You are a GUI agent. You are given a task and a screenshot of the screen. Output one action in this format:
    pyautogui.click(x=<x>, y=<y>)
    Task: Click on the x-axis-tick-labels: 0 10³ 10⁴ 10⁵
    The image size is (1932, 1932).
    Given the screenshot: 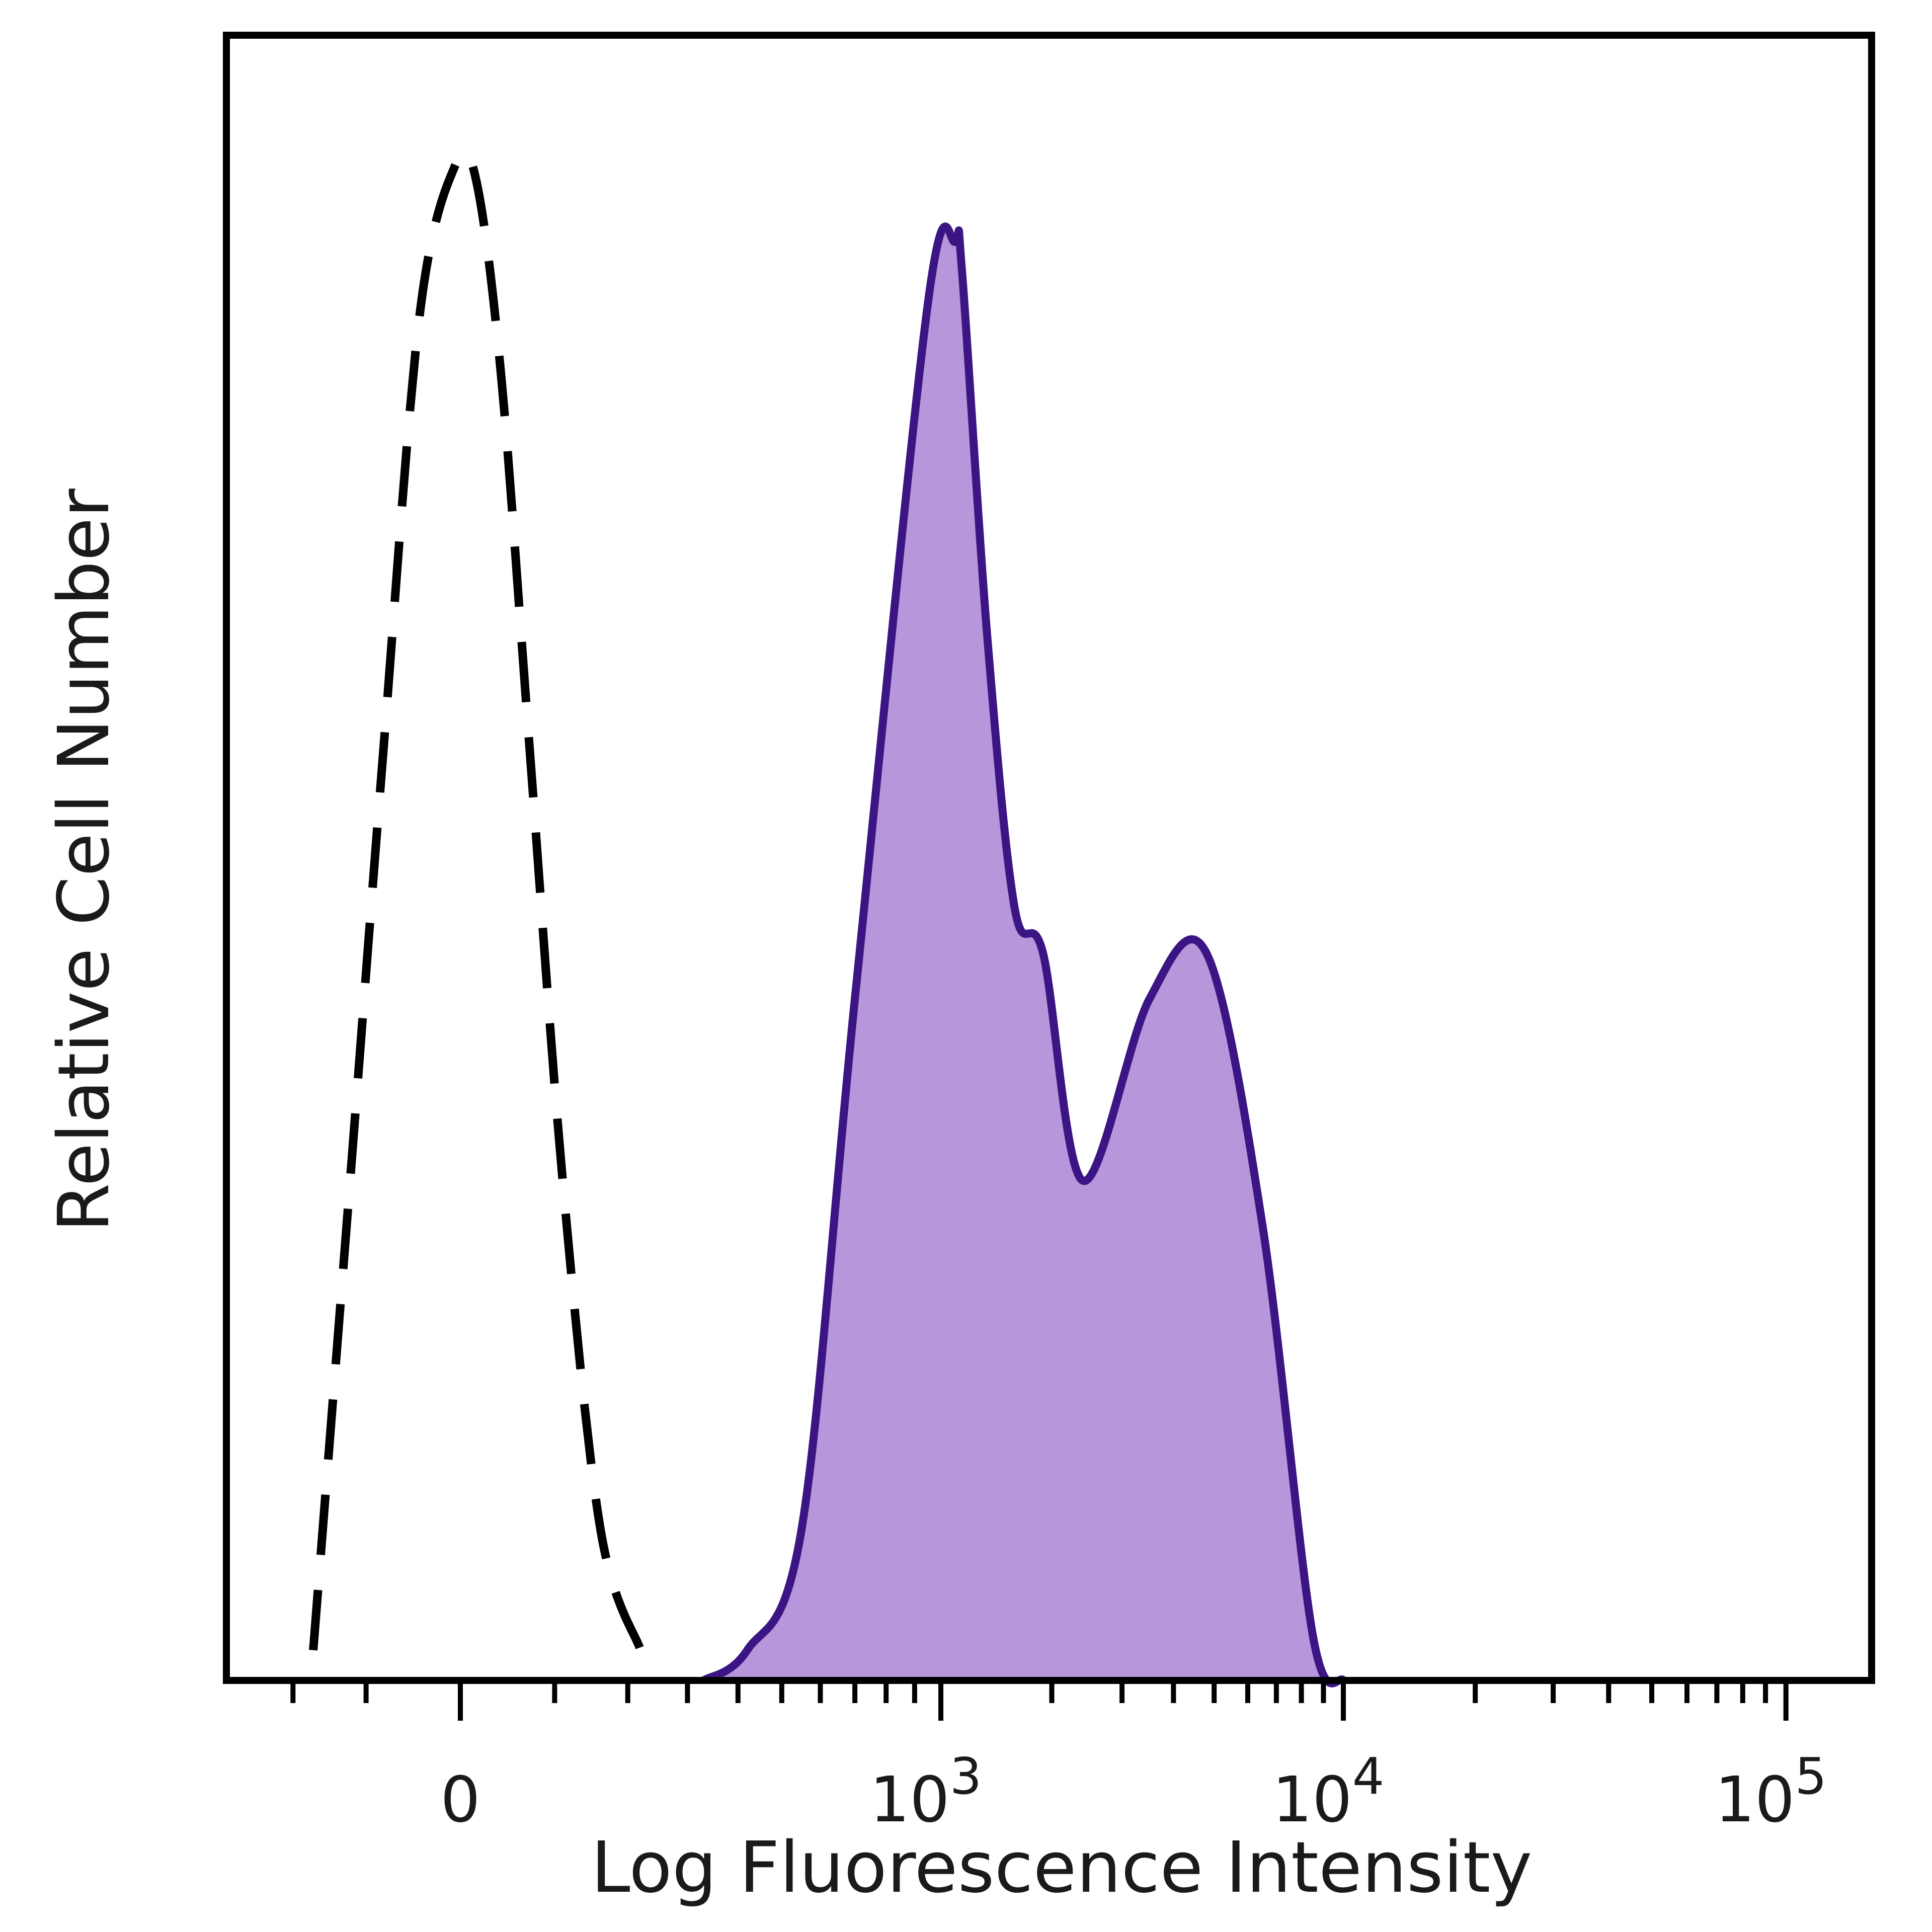 What is the action you would take?
    pyautogui.click(x=1133, y=1792)
    